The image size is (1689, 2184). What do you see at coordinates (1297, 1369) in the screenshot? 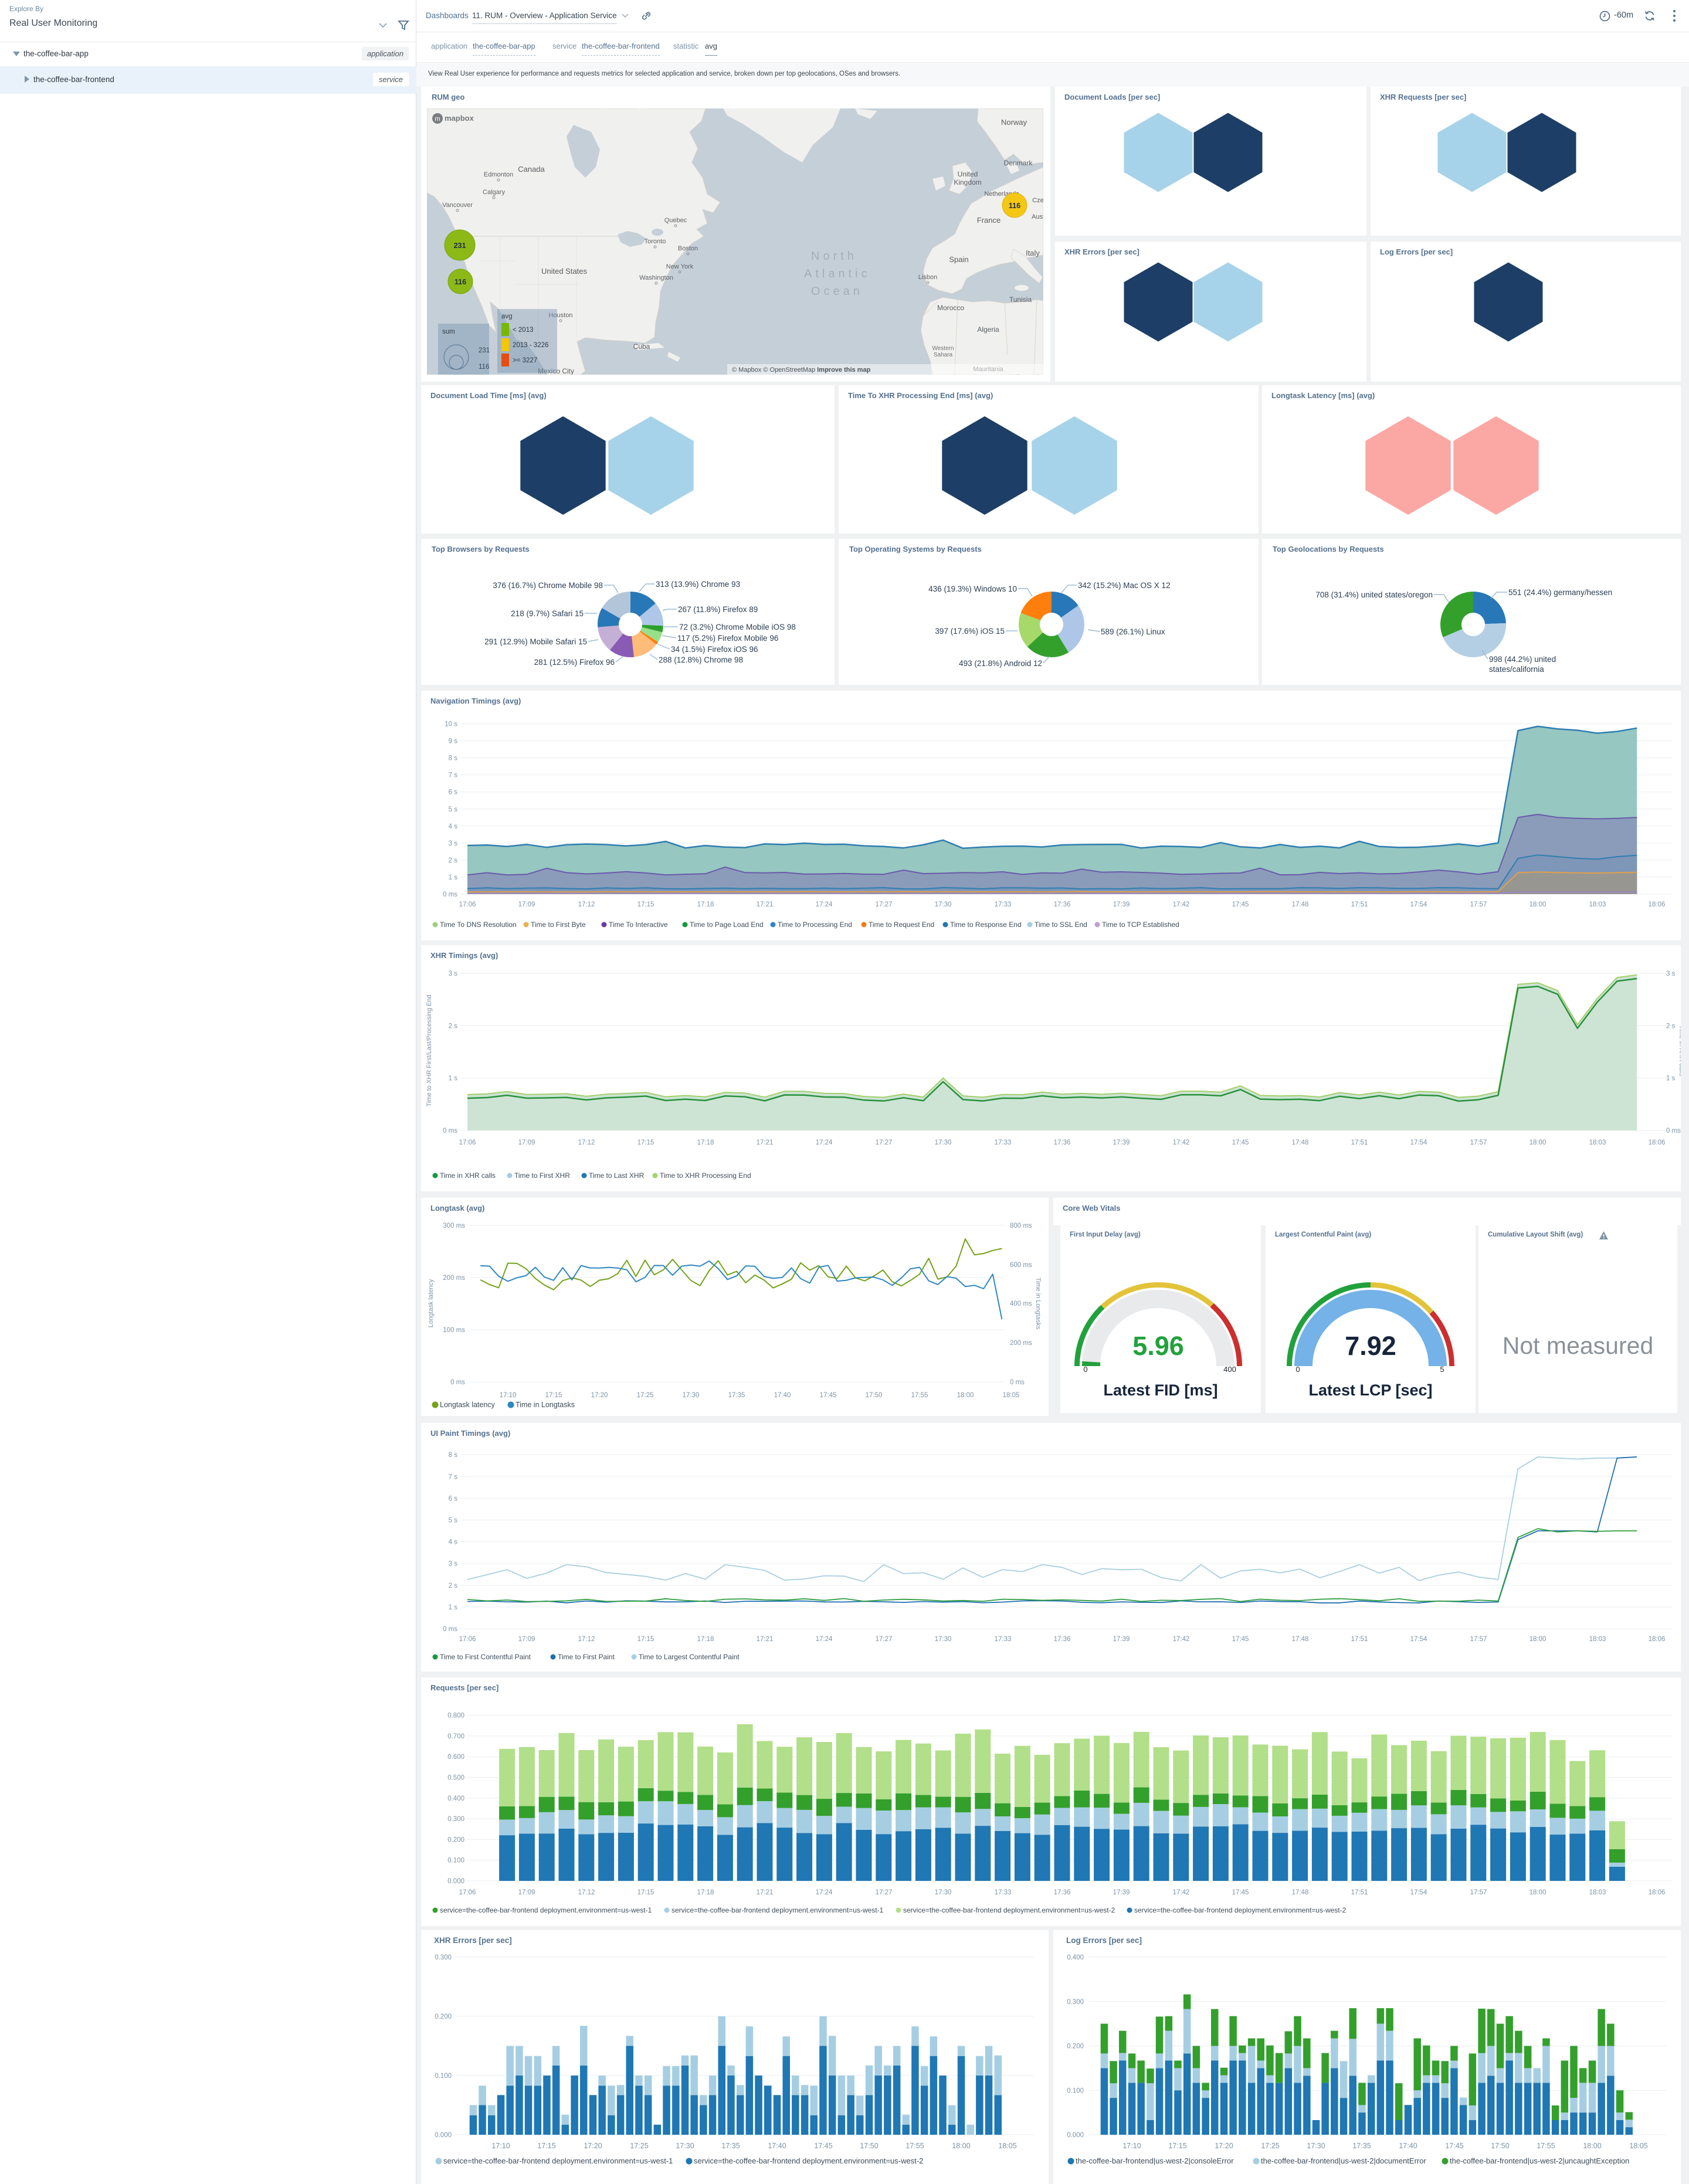
I see `svg-text: 0` at bounding box center [1297, 1369].